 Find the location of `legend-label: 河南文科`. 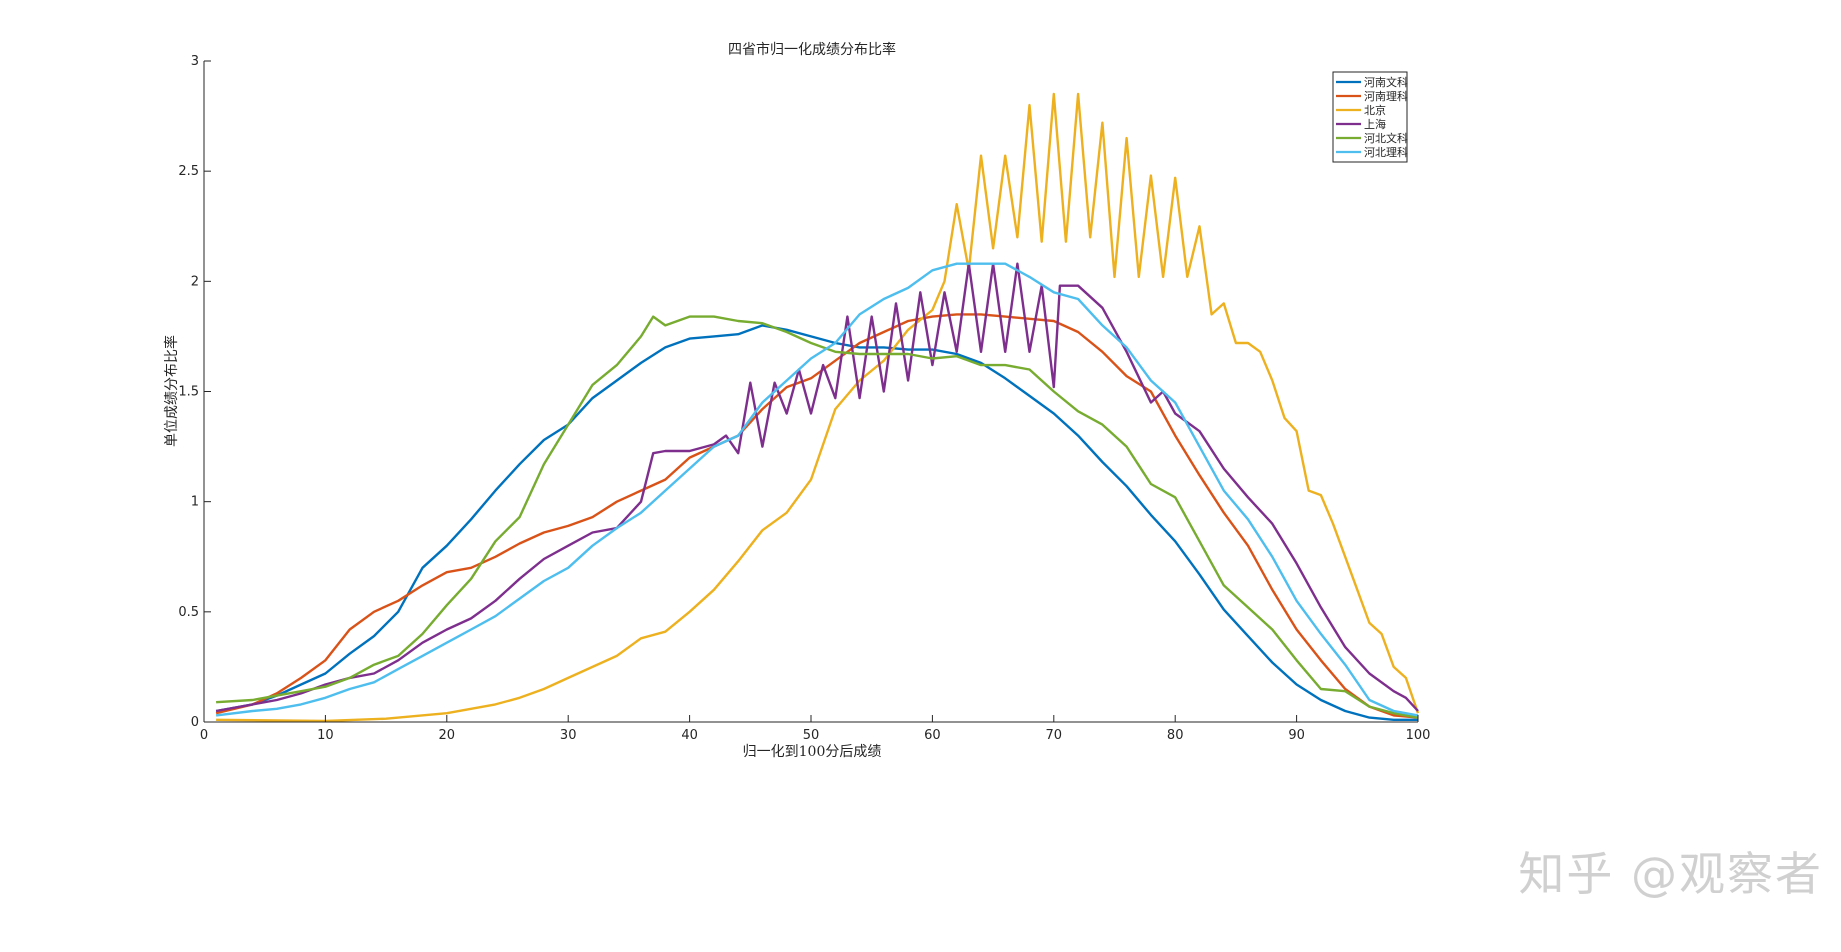

legend-label: 河南文科 is located at coordinates (1386, 82).